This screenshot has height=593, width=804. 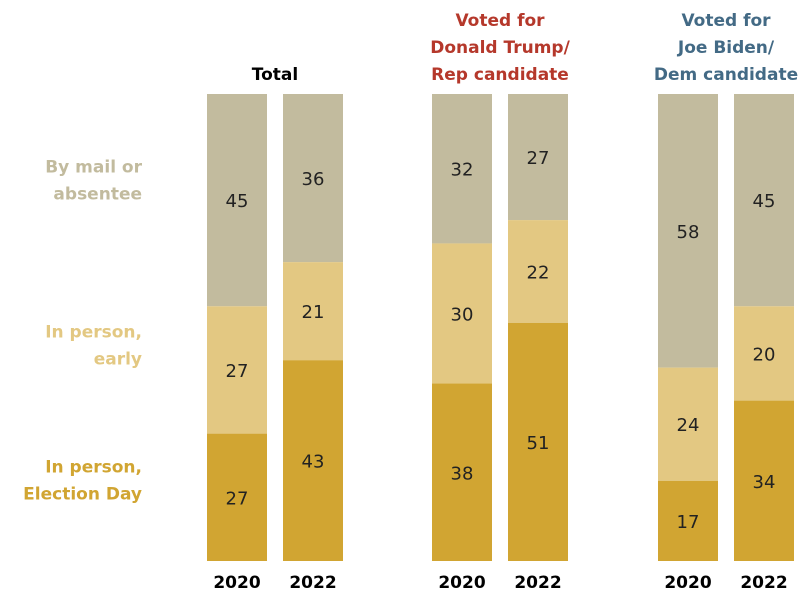 I want to click on group-title-2: Voted for, so click(x=500, y=21).